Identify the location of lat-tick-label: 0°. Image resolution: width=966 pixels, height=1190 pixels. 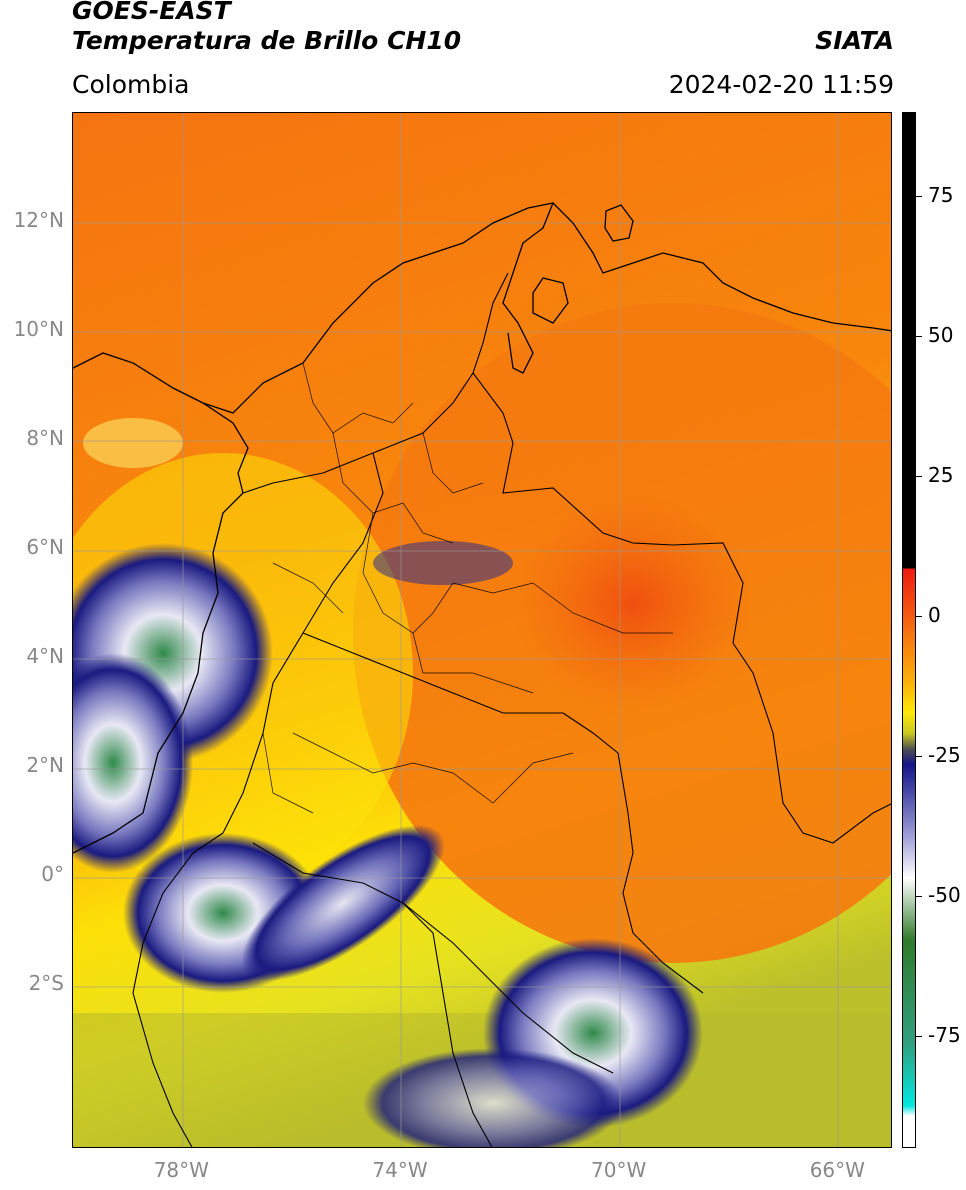
(52, 874).